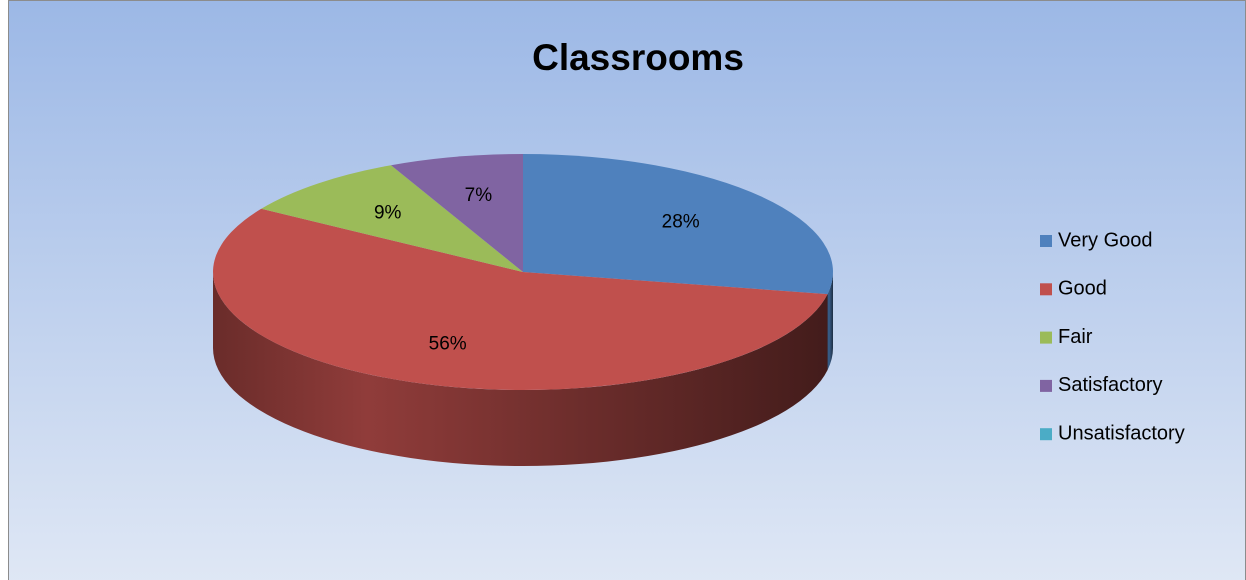 Image resolution: width=1246 pixels, height=580 pixels. What do you see at coordinates (681, 221) in the screenshot?
I see `data-label: 28%` at bounding box center [681, 221].